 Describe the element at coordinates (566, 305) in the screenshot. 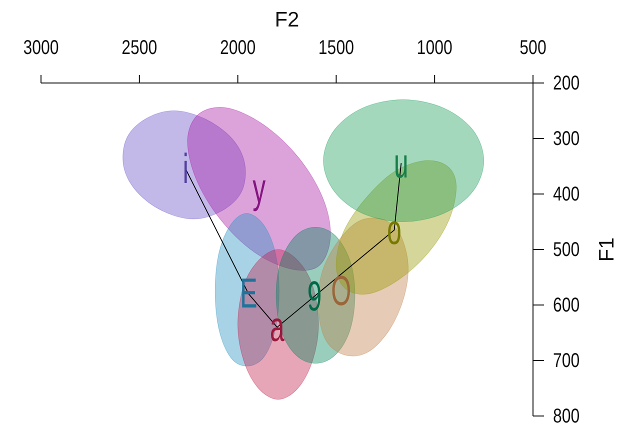

I see `y-tick-label: 600` at that location.